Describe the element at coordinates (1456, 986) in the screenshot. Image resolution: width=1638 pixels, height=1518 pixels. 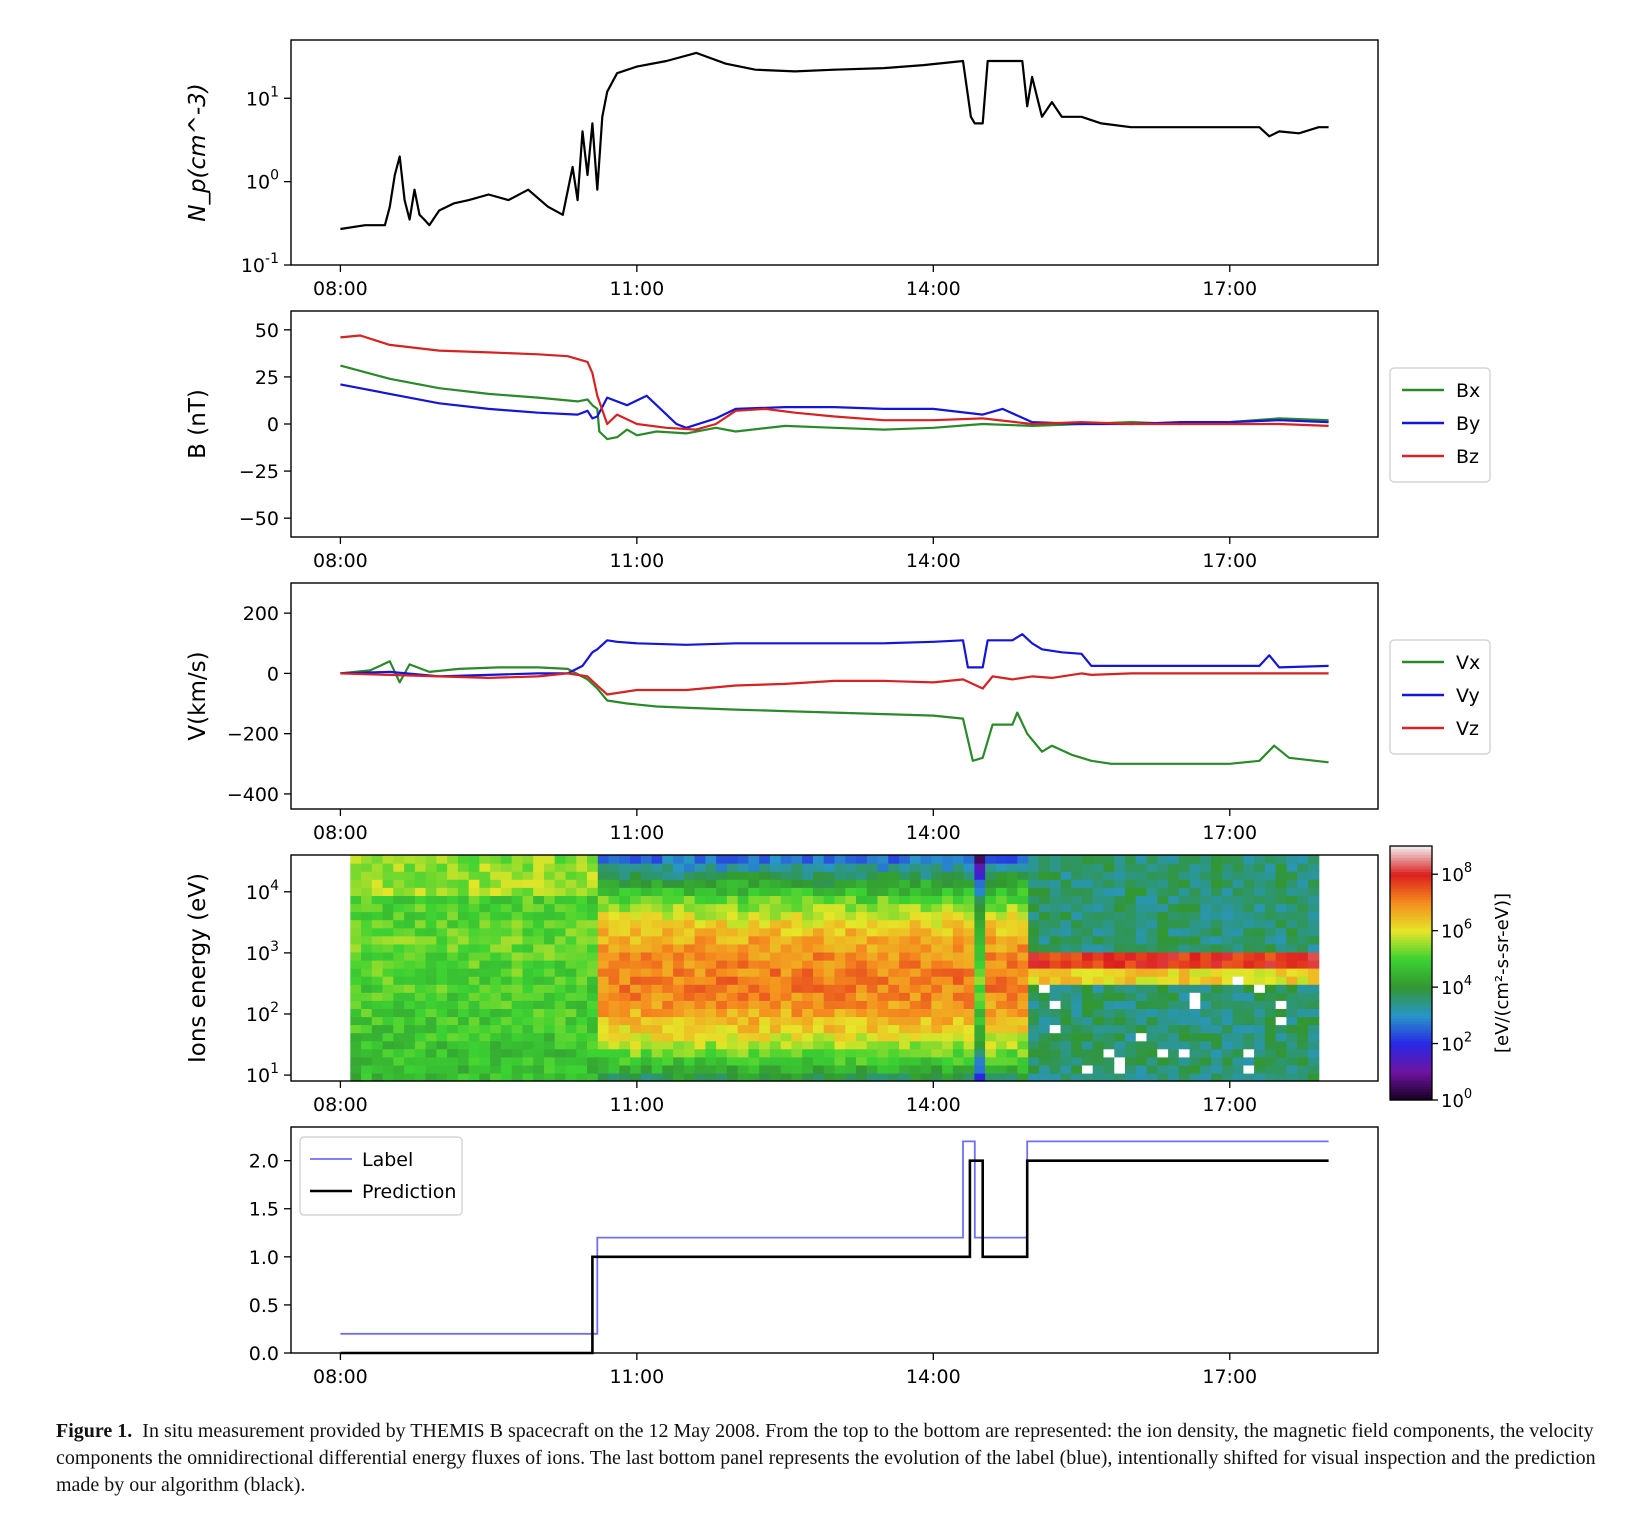
I see `colorbar-tick-label: 104` at that location.